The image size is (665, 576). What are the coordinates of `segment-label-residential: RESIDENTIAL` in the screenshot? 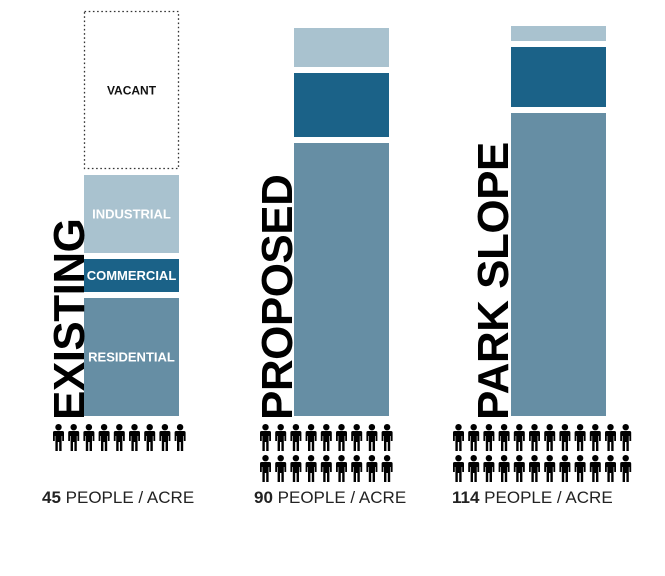 It's located at (131, 357).